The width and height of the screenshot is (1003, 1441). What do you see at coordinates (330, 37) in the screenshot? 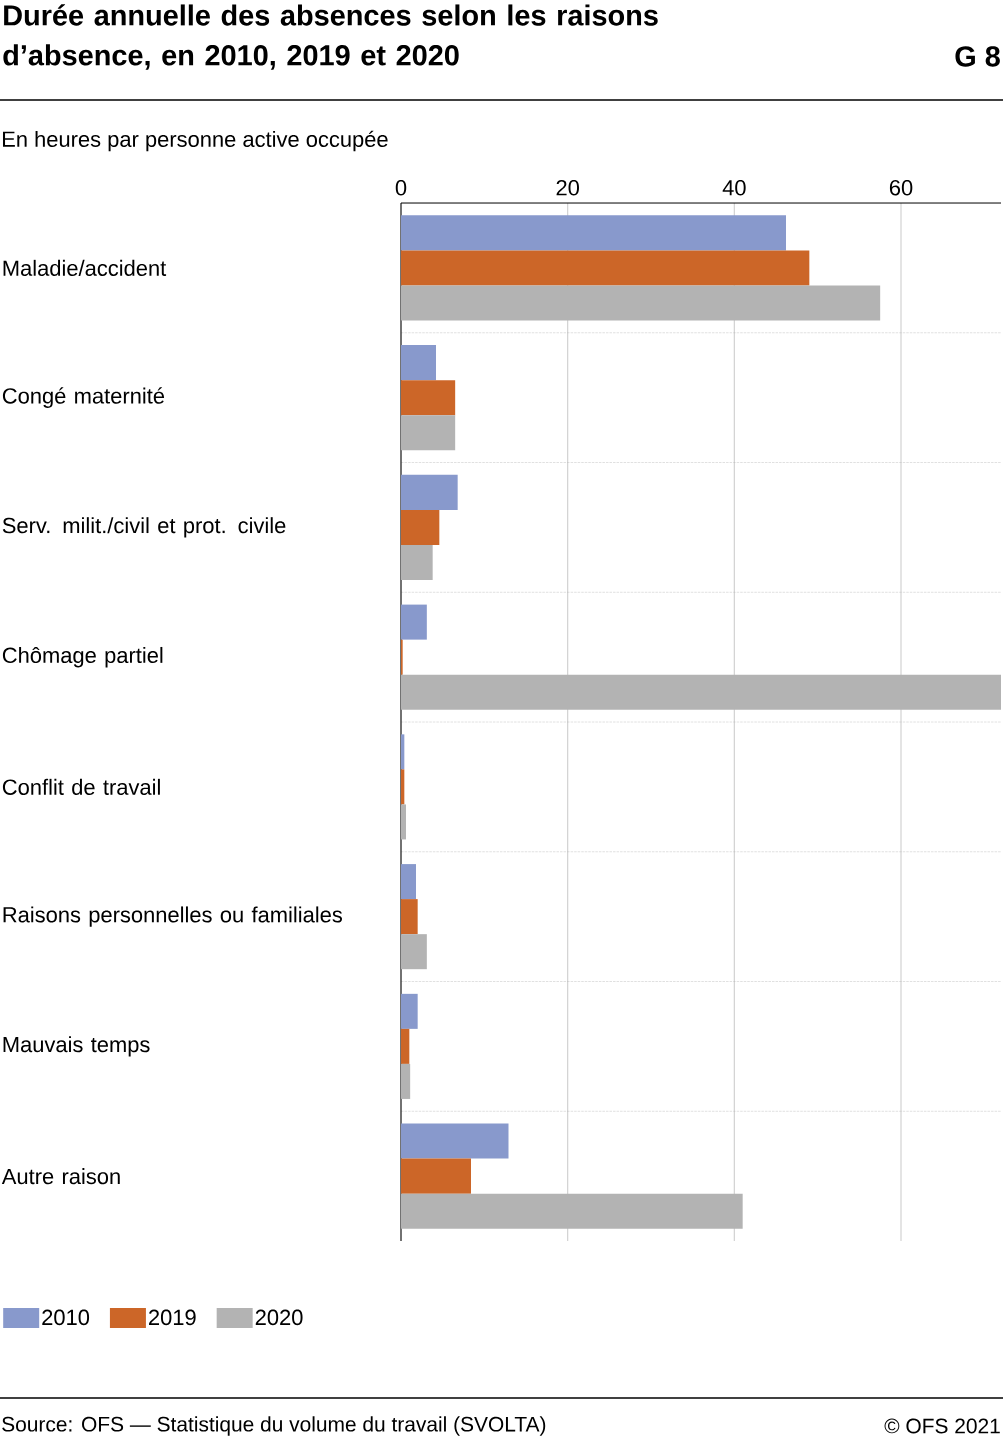
I see `chart-title: Durée annuelle des absences selon les raisons d’absence, en 2010, 2019 et 2020` at bounding box center [330, 37].